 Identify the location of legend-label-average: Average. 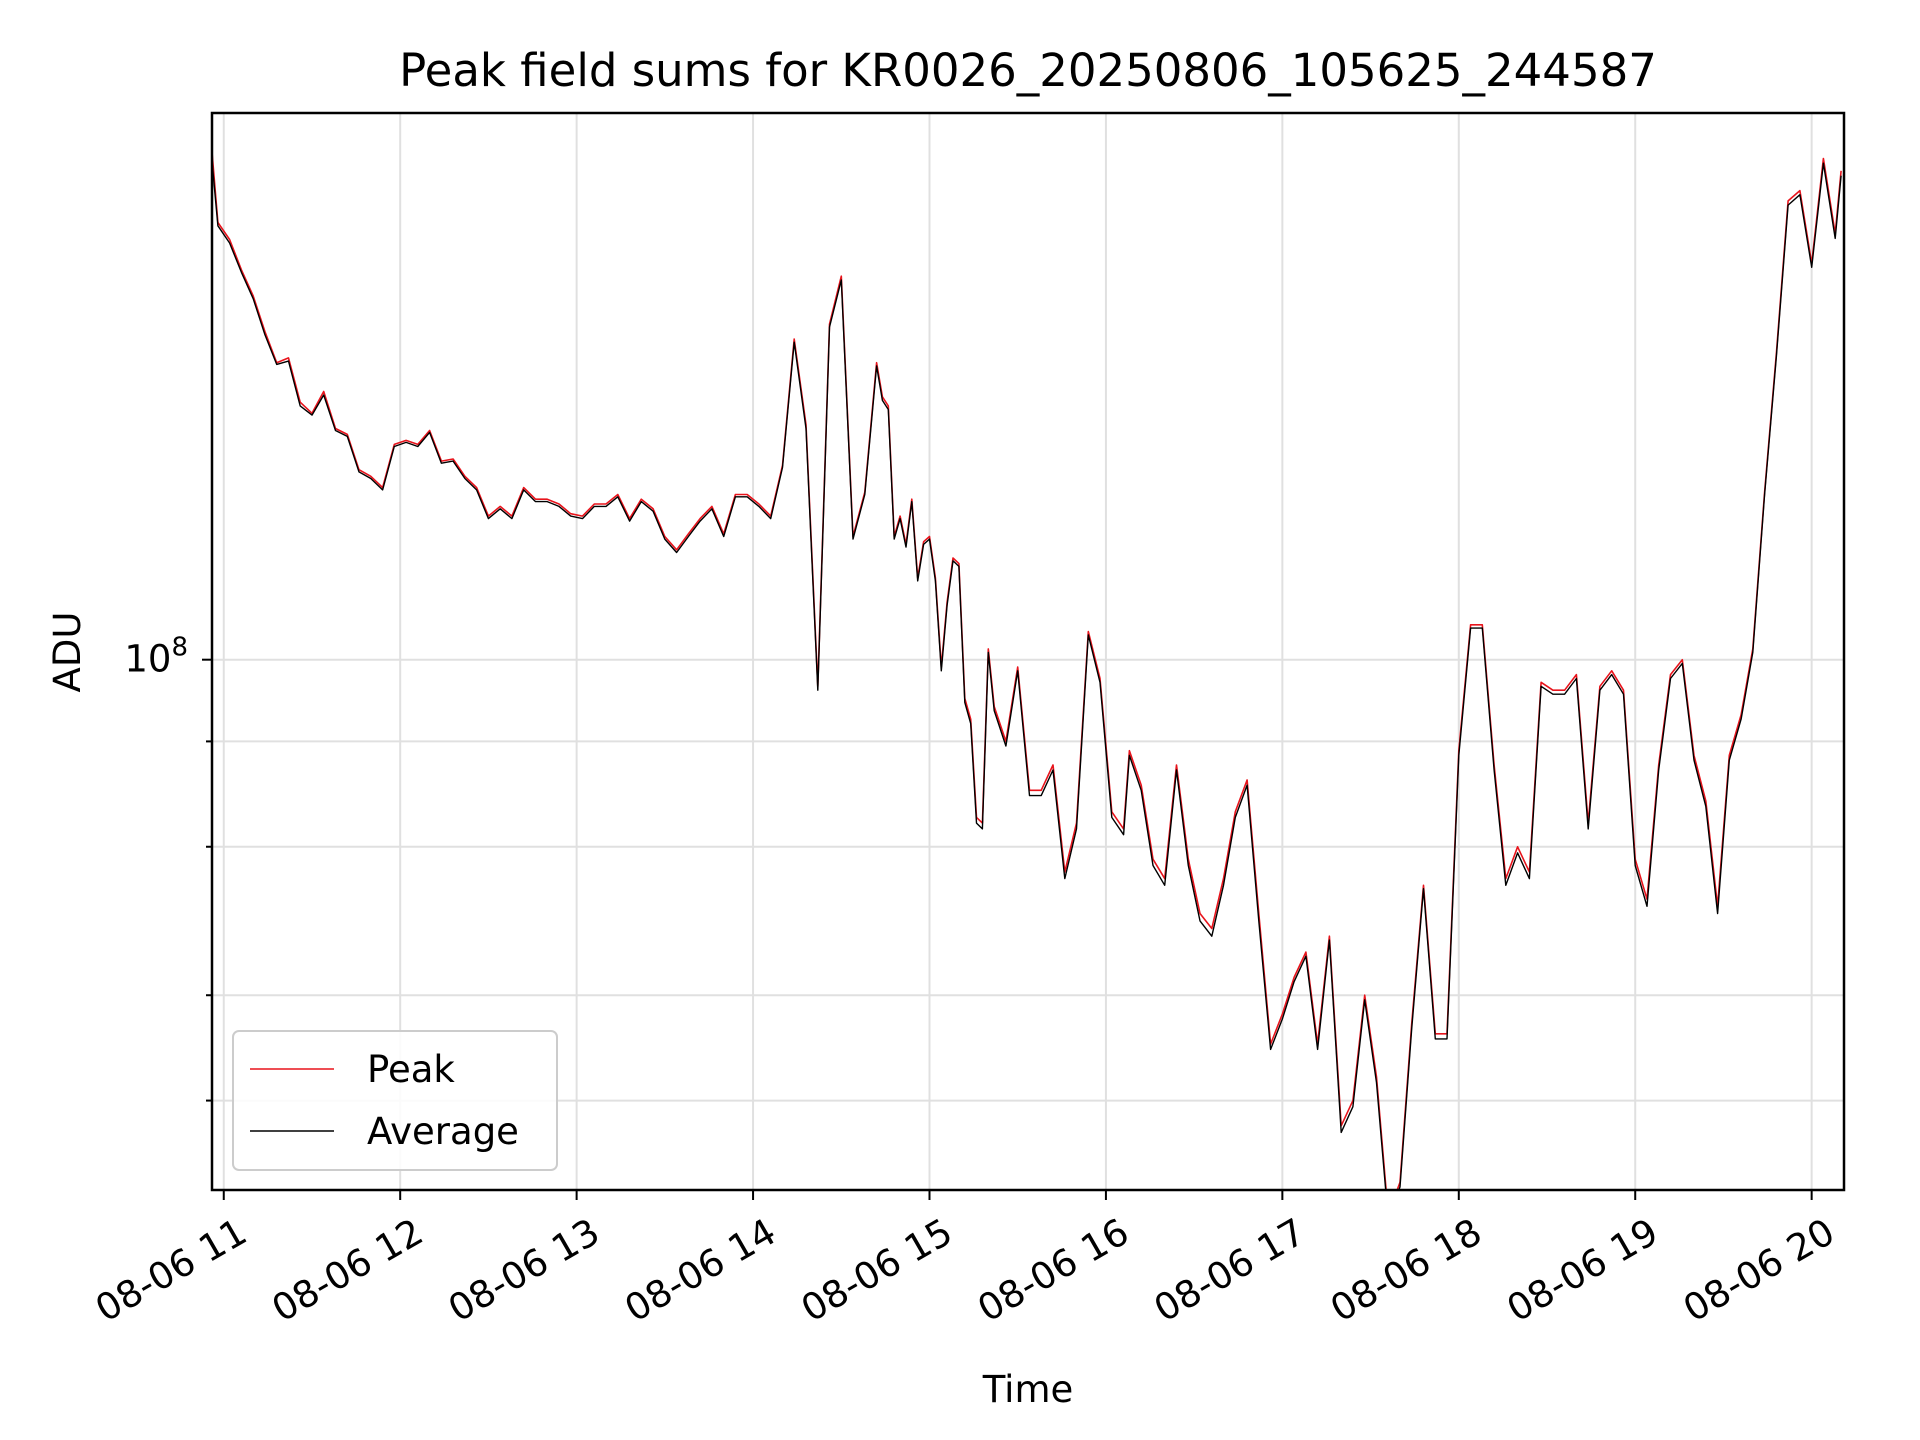
(443, 1131).